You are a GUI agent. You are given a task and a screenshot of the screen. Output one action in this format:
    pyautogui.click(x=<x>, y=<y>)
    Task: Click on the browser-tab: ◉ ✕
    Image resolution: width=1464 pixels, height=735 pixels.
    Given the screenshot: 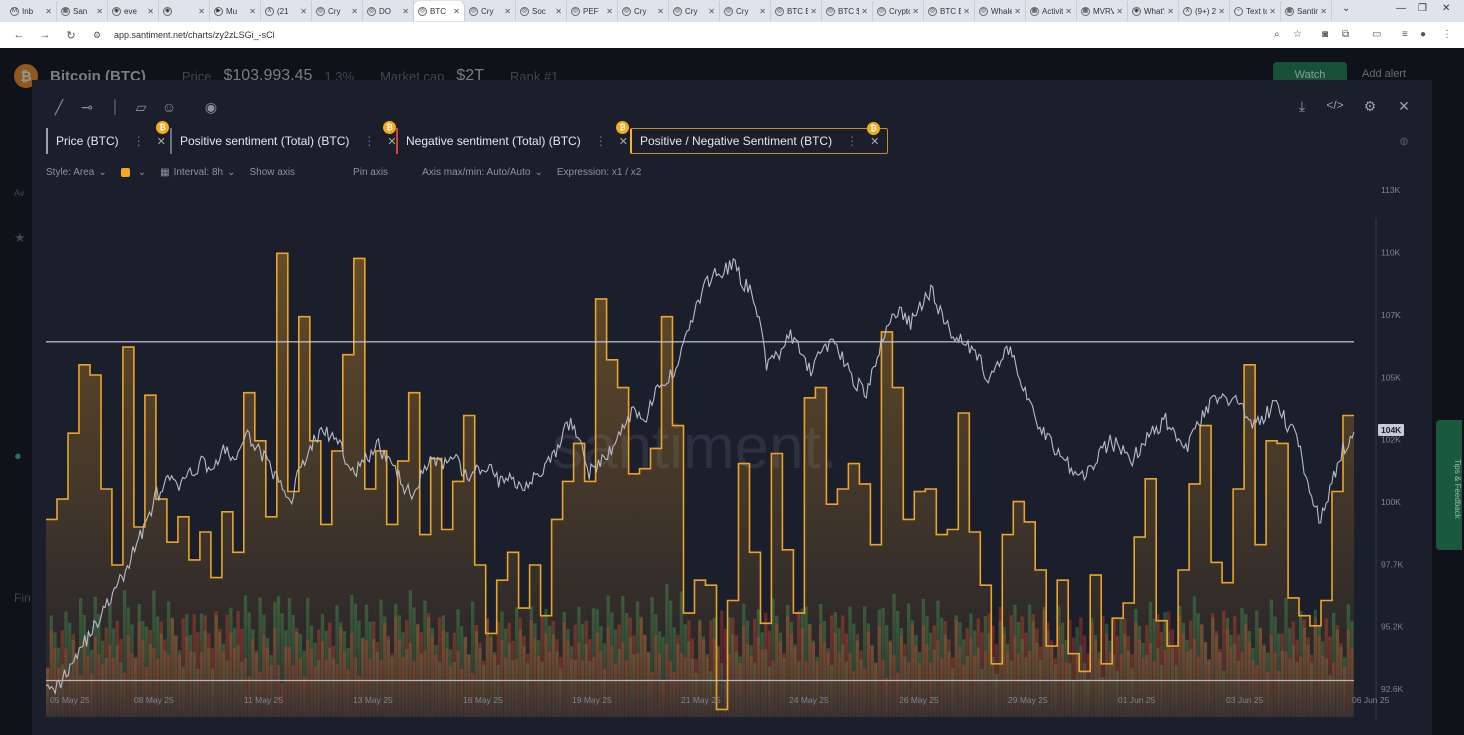 What is the action you would take?
    pyautogui.click(x=184, y=11)
    